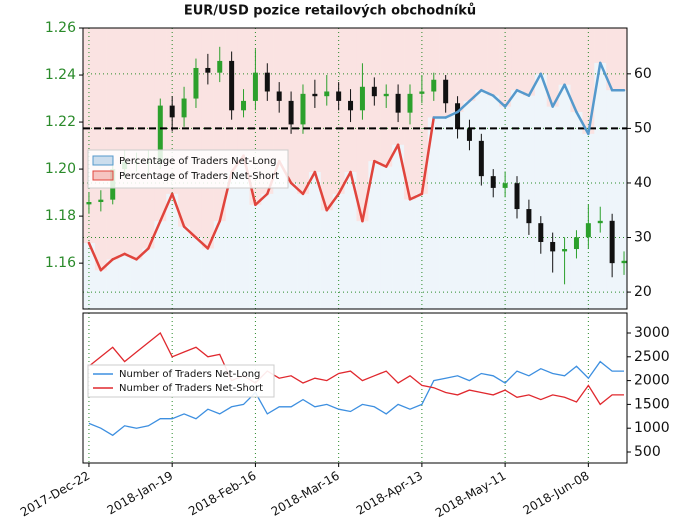  Describe the element at coordinates (60, 28) in the screenshot. I see `y-tick-label: 1.26` at that location.